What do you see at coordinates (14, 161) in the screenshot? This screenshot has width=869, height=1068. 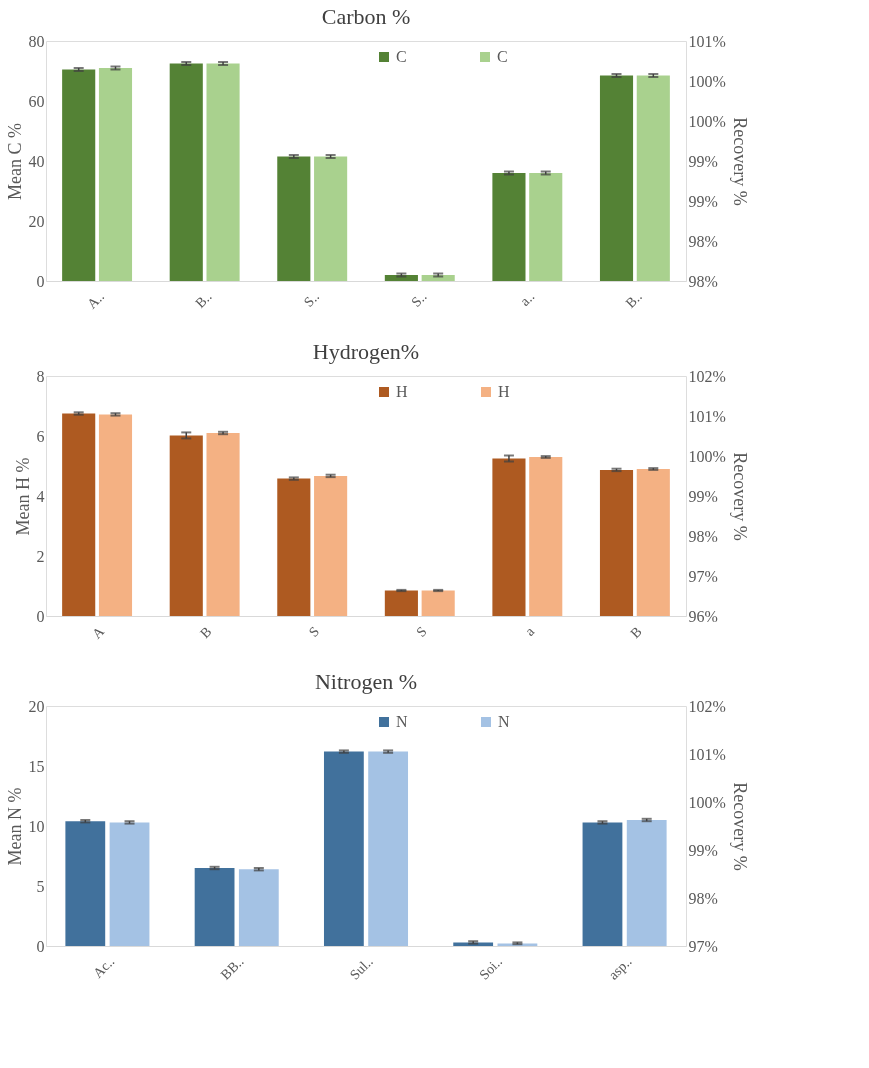 I see `y-axis-title: Mean C %` at bounding box center [14, 161].